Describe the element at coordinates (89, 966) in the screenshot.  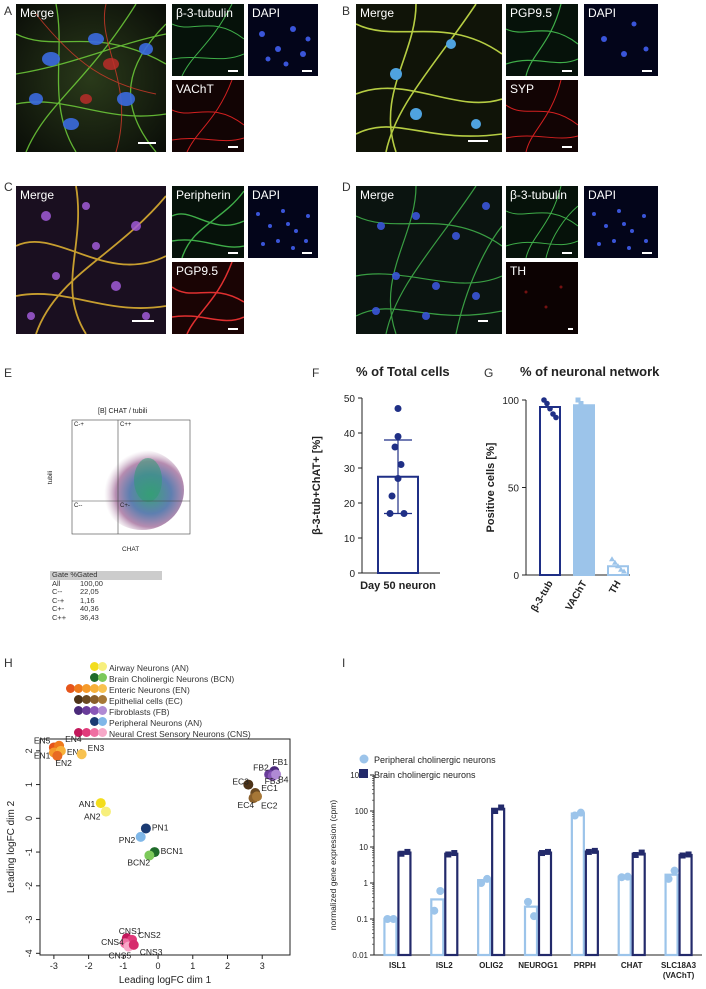
I see `x-tick-label: -2` at that location.